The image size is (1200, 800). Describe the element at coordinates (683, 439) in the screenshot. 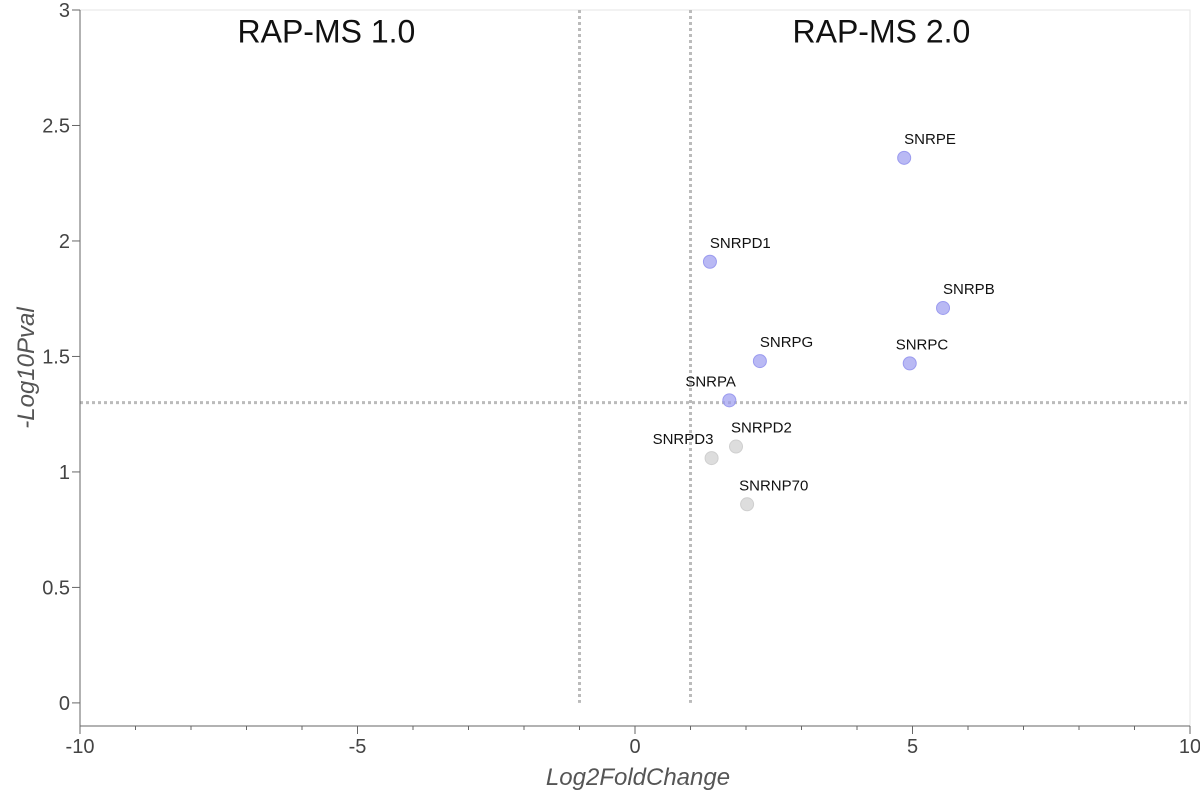

I see `point-label: SNRPD3` at that location.